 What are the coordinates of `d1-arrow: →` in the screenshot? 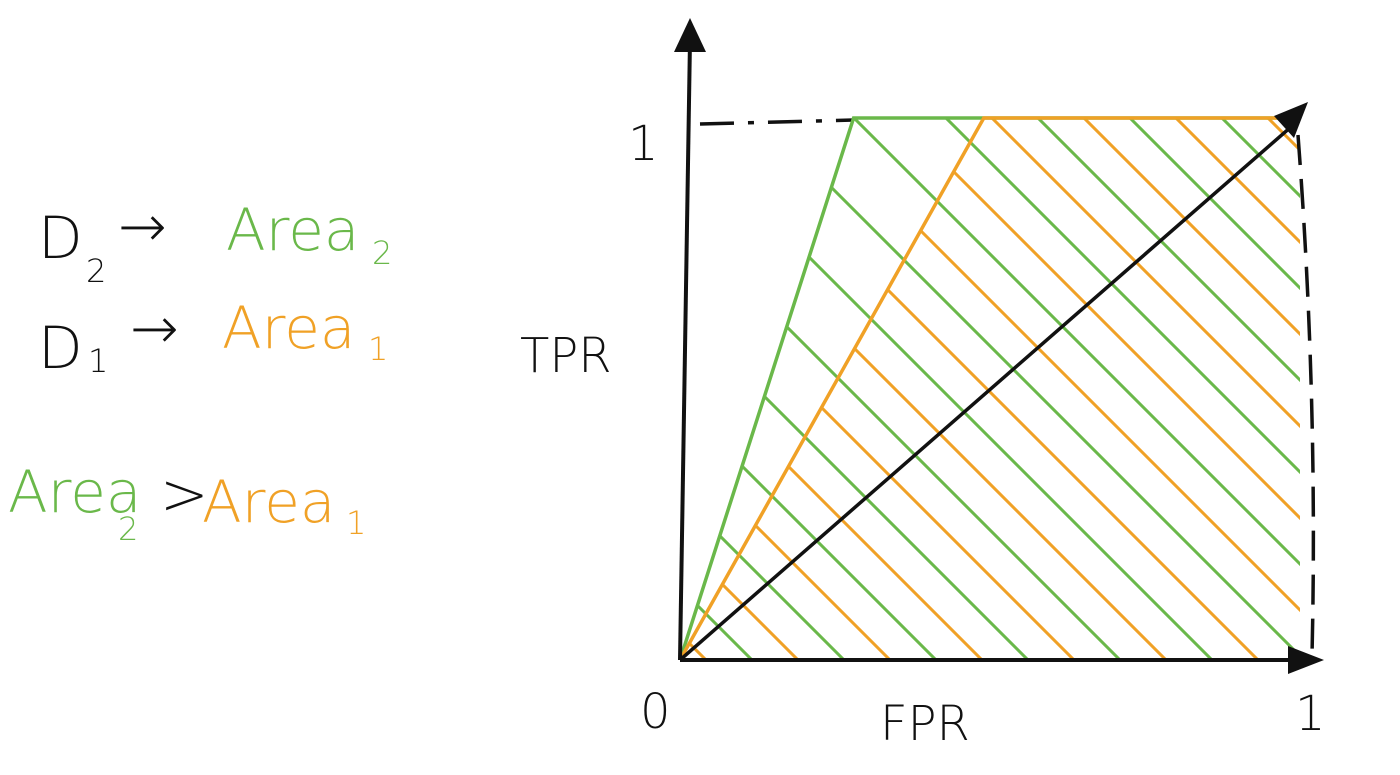 It's located at (154, 328).